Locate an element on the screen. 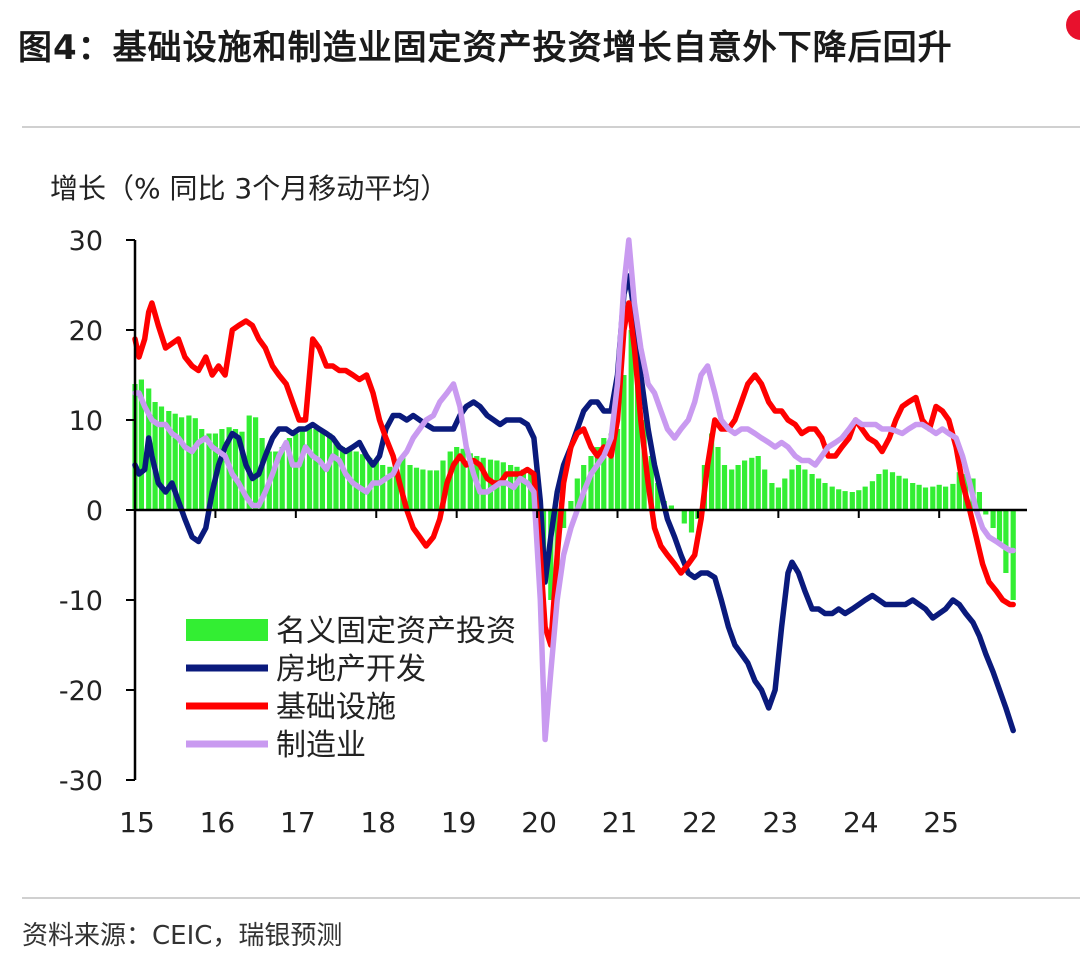 This screenshot has width=1080, height=958. legend-label: 名义固定资产投资 is located at coordinates (396, 631).